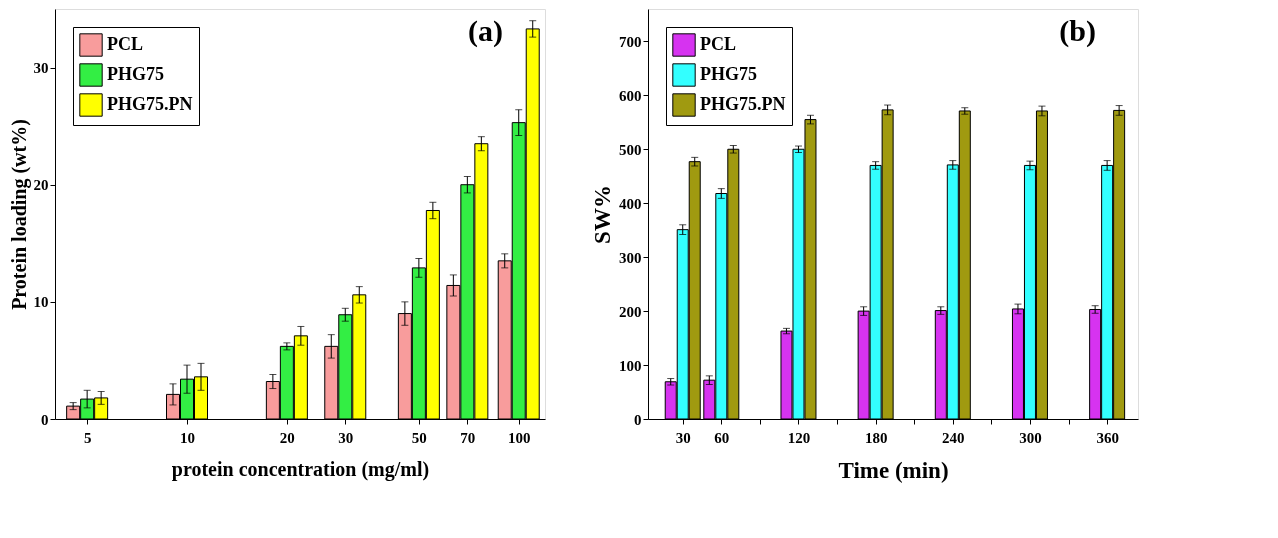 The height and width of the screenshot is (538, 1278). I want to click on y-tick-label: 200, so click(630, 311).